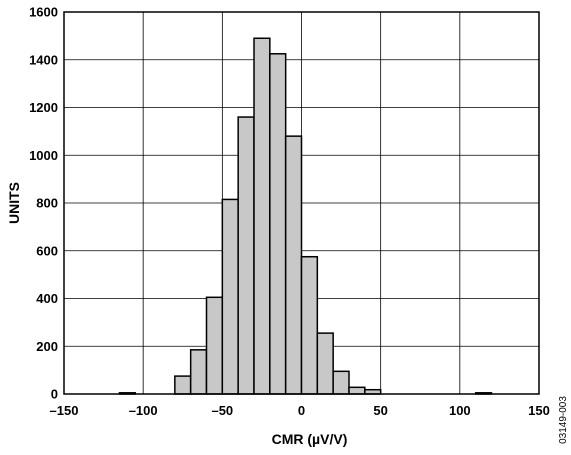  Describe the element at coordinates (47, 298) in the screenshot. I see `y-tick-label: 400` at that location.